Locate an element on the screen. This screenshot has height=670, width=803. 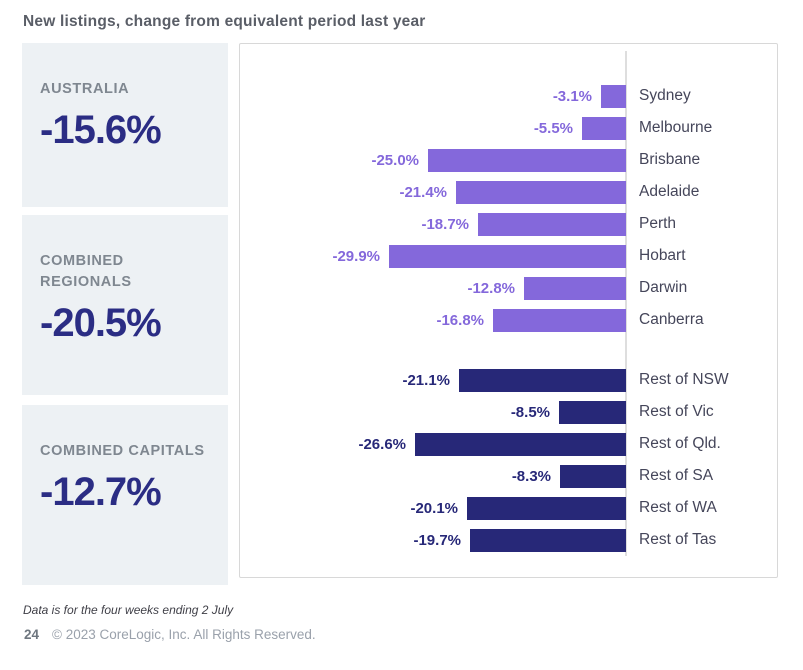
summary-label: COMBINED REGIONALS is located at coordinates (86, 272).